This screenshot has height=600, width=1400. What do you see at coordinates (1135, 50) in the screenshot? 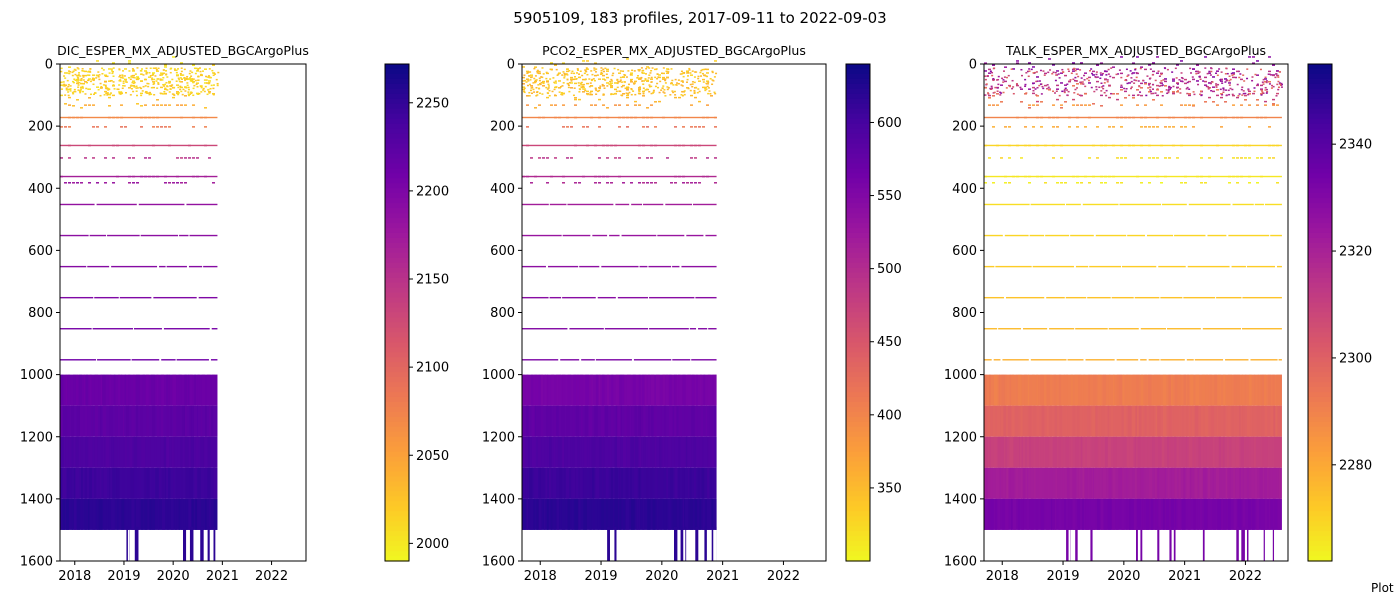
I see `panel-title: TALK_ESPER_MX_ADJUSTED_BGCArgoPlus` at bounding box center [1135, 50].